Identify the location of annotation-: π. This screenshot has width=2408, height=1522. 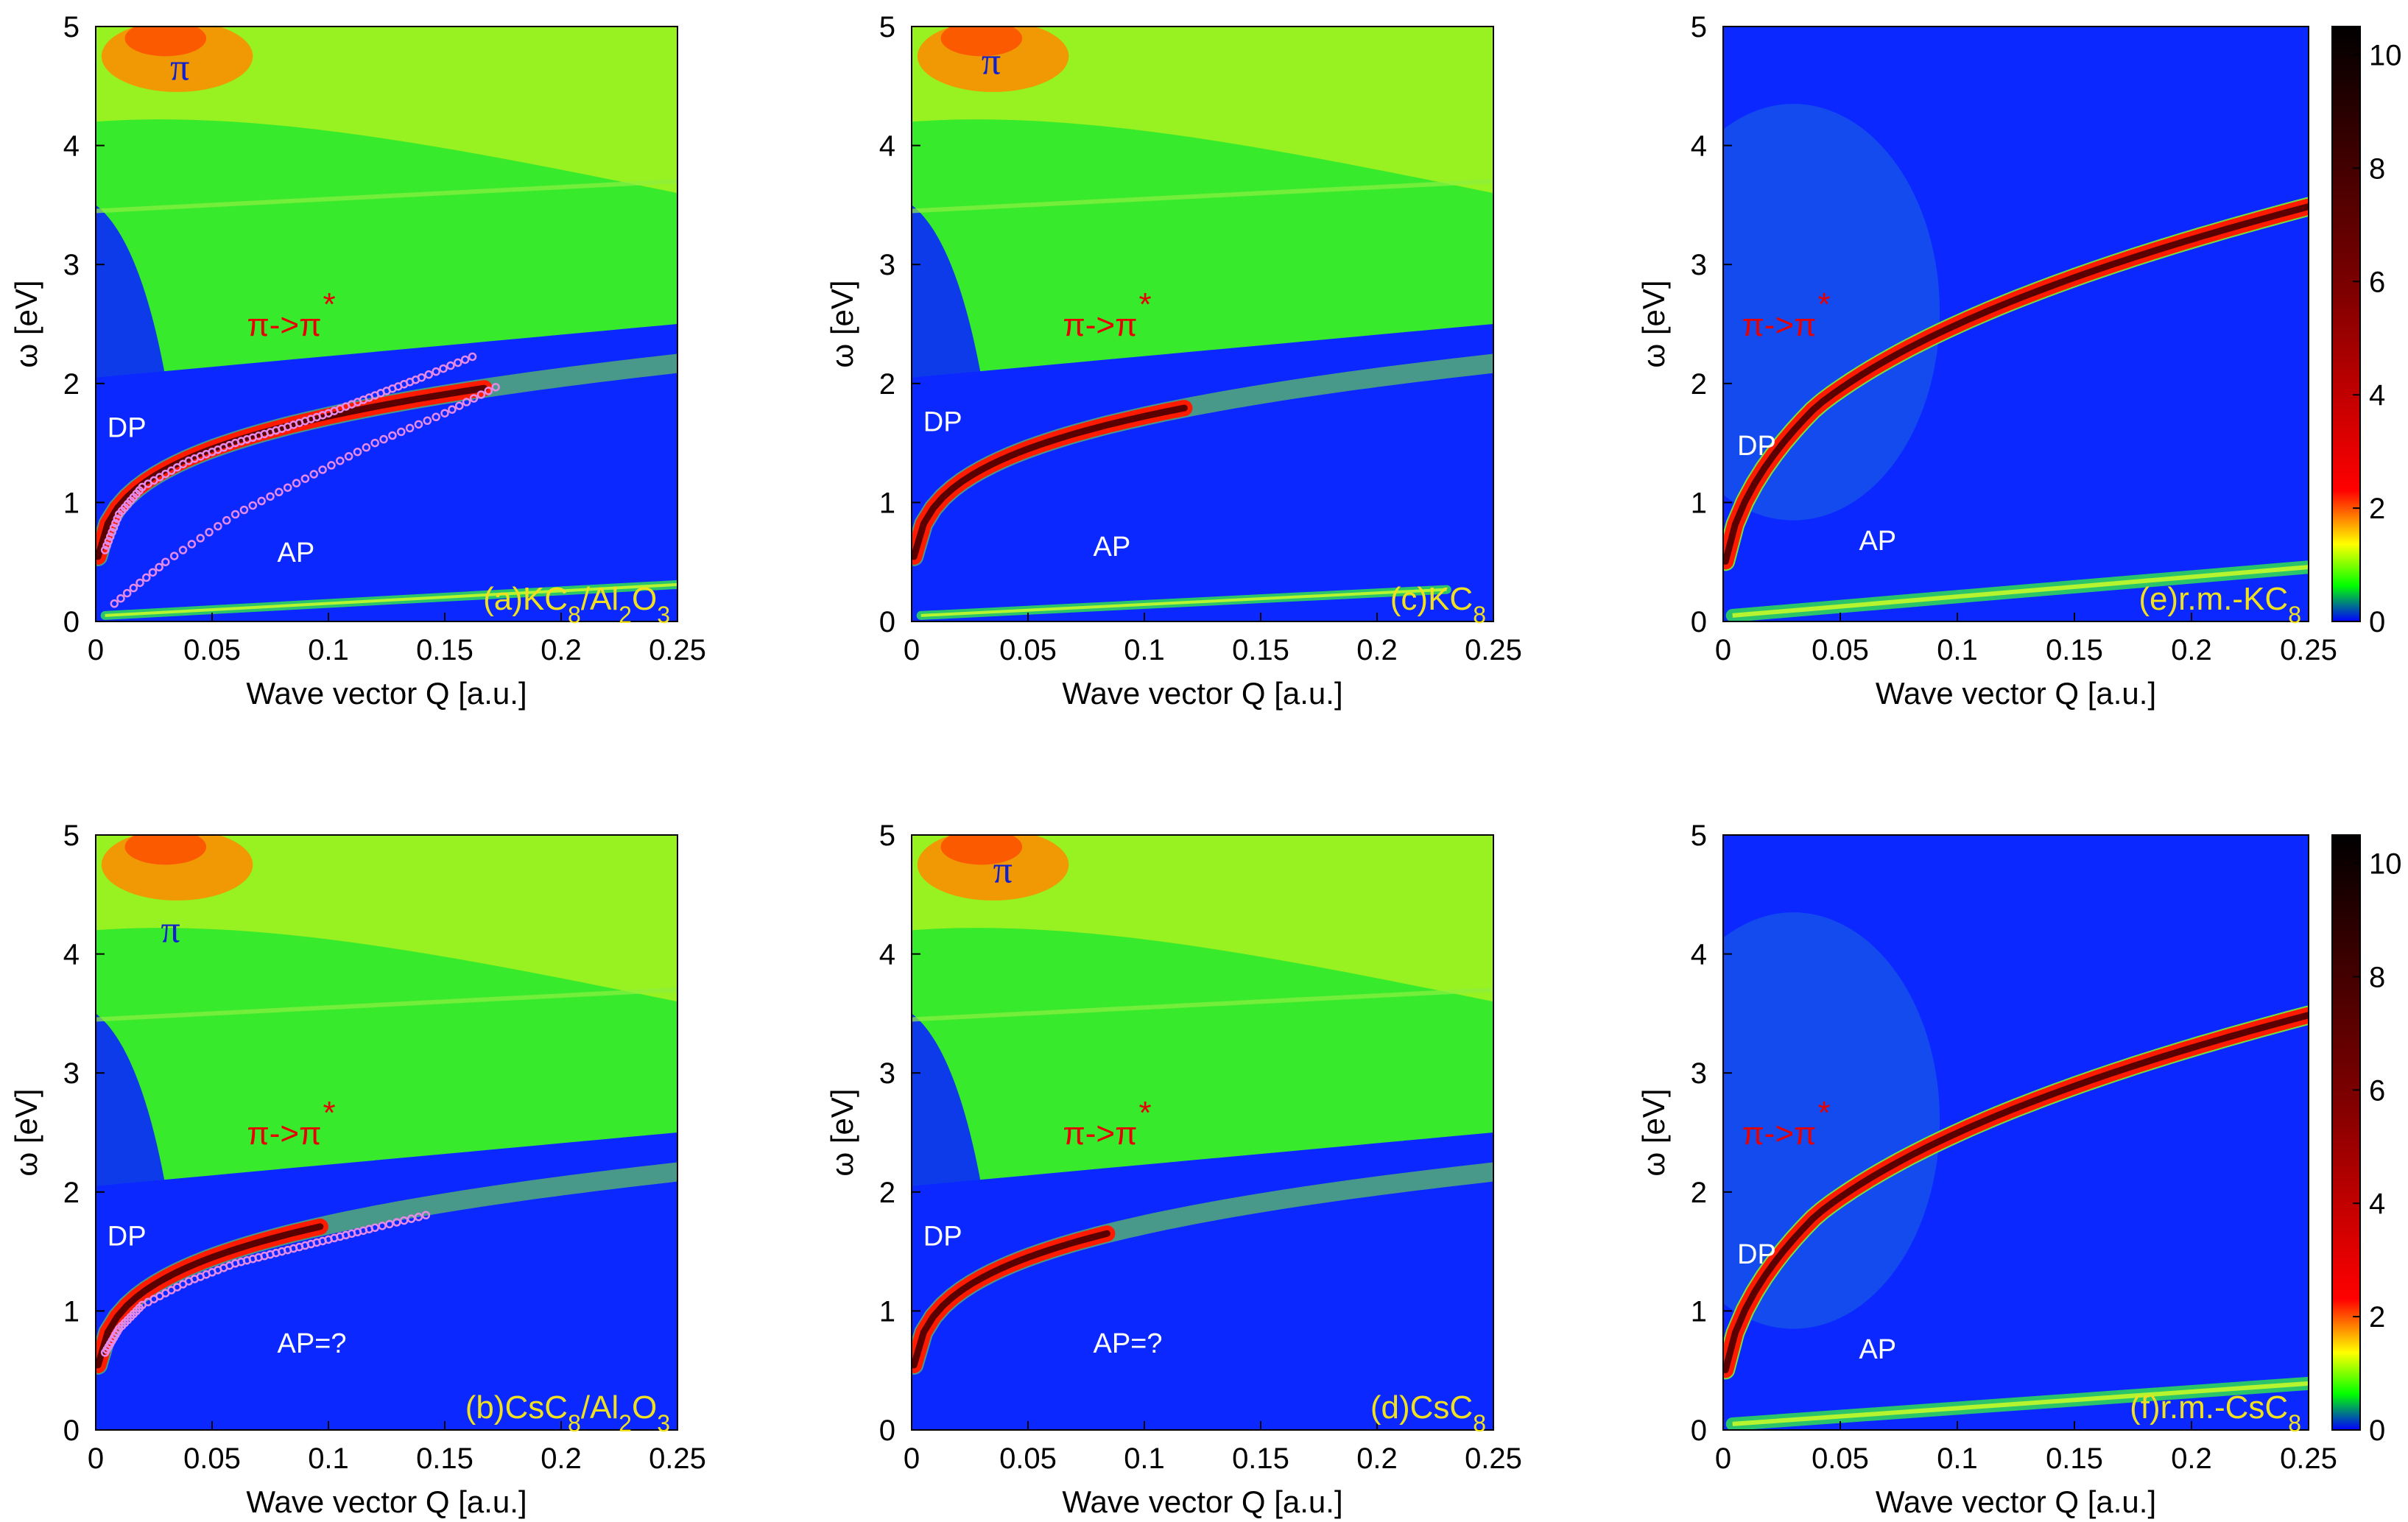
(179, 68).